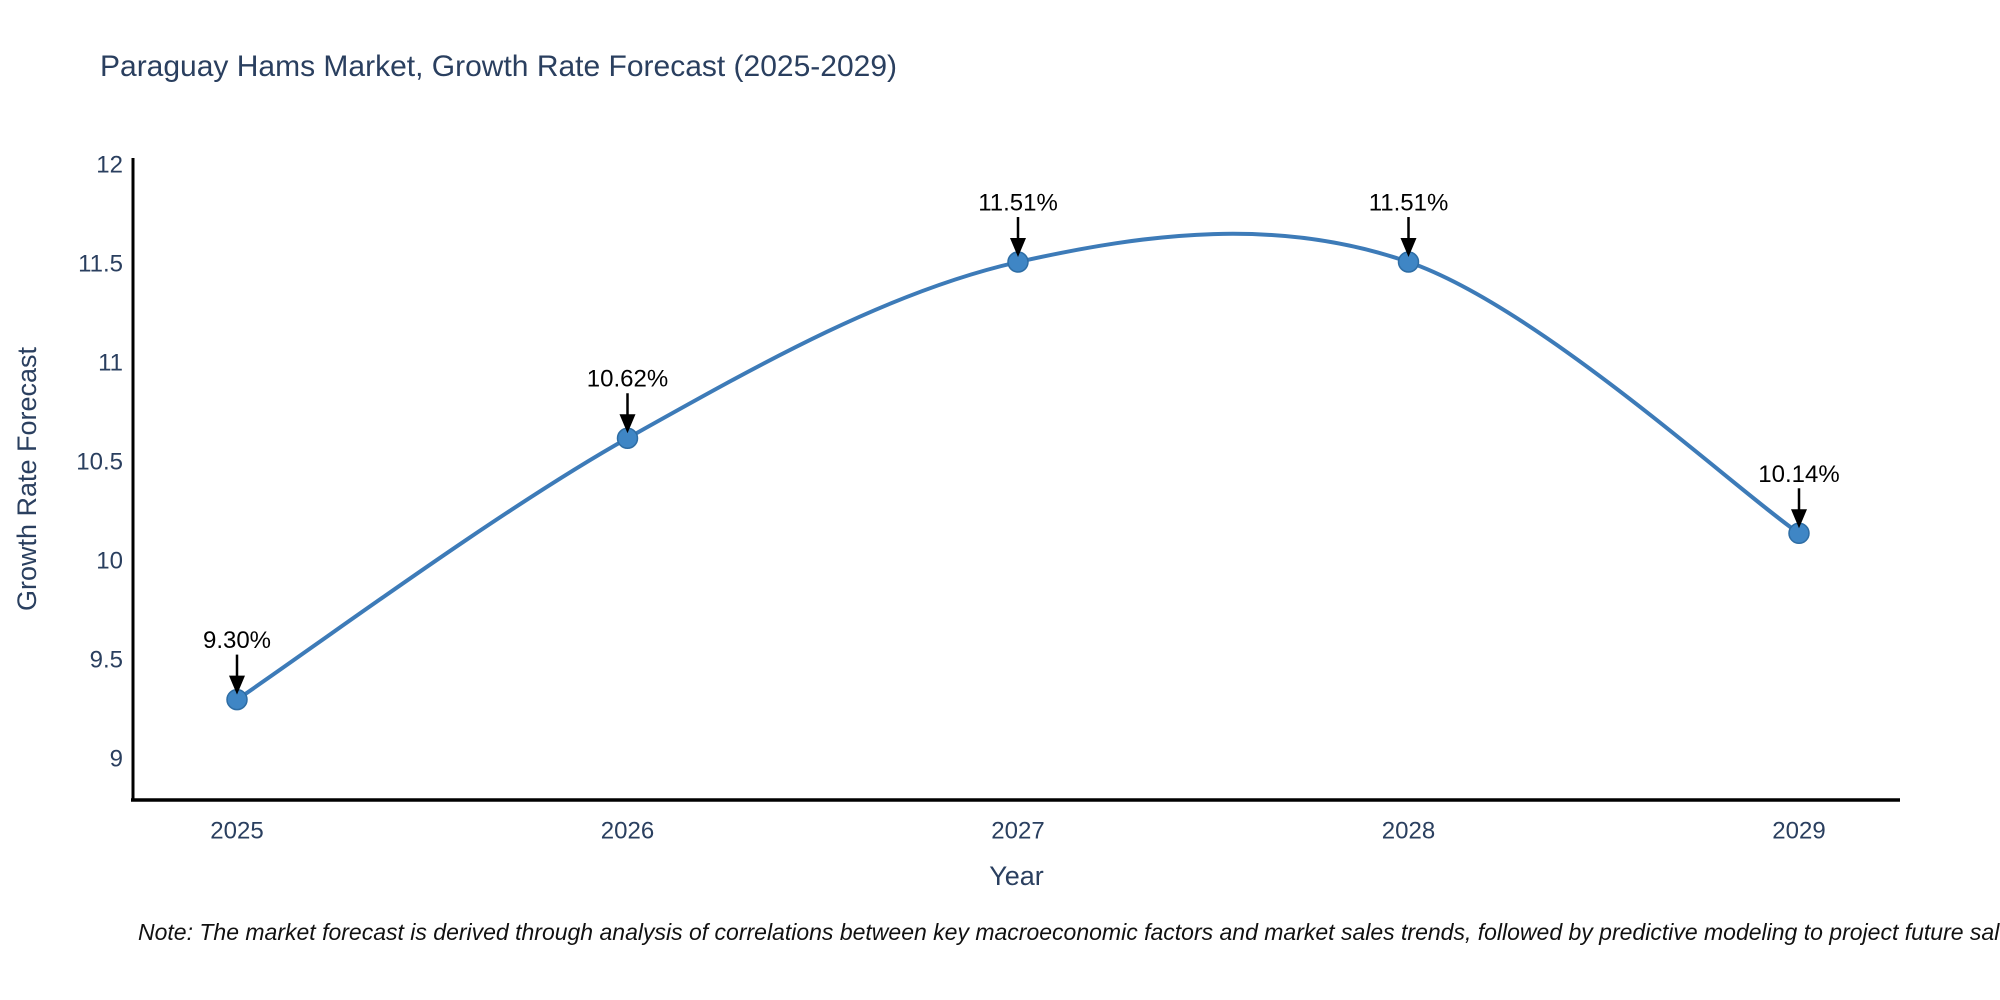 Image resolution: width=2000 pixels, height=1000 pixels. Describe the element at coordinates (27, 478) in the screenshot. I see `y-axis-title: Growth Rate Forecast` at that location.